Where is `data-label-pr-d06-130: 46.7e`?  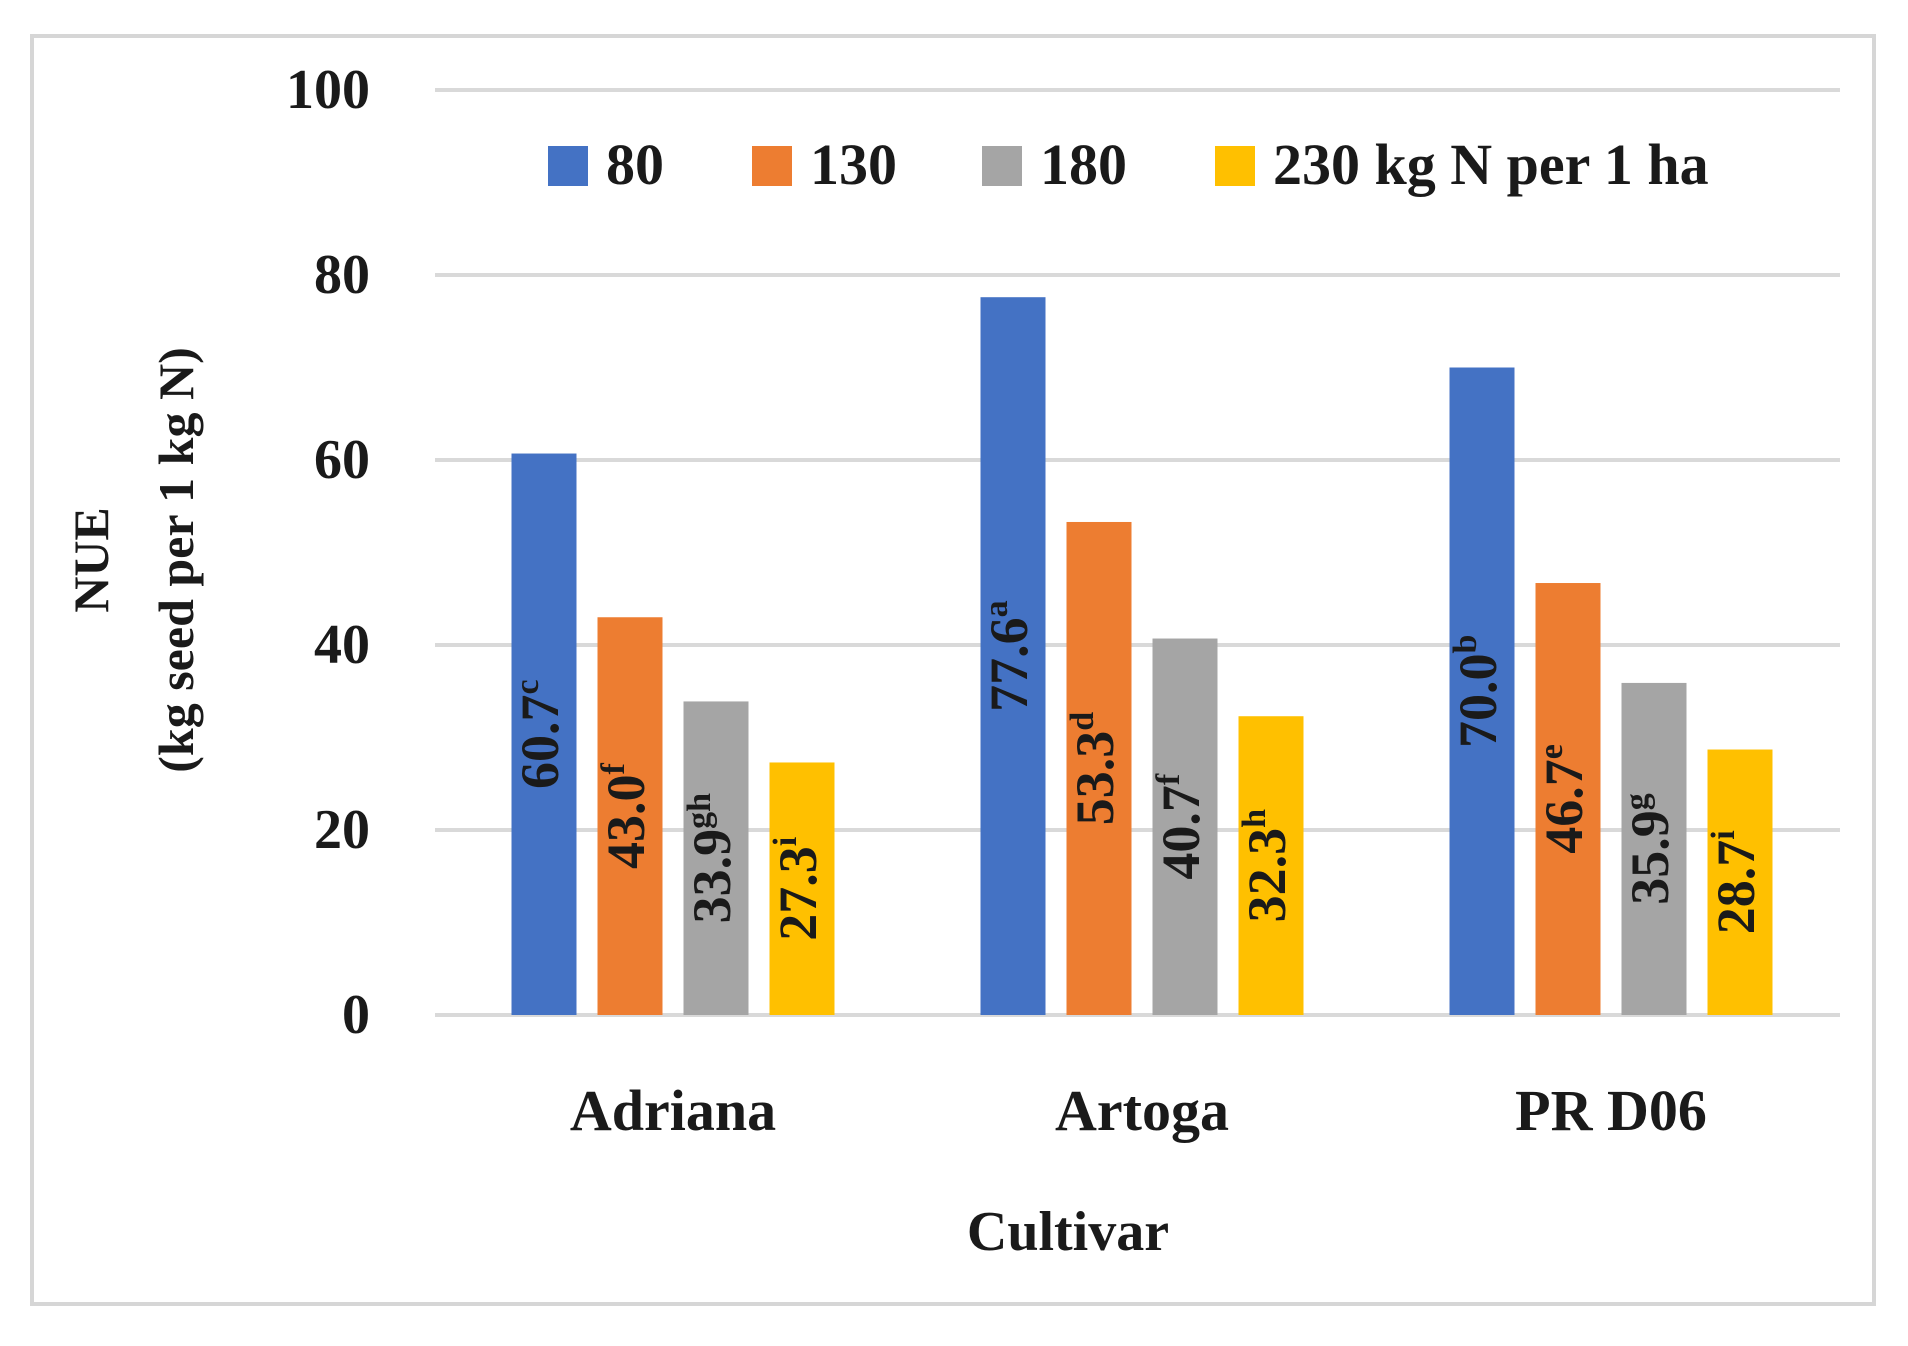 data-label-pr-d06-130: 46.7e is located at coordinates (1563, 799).